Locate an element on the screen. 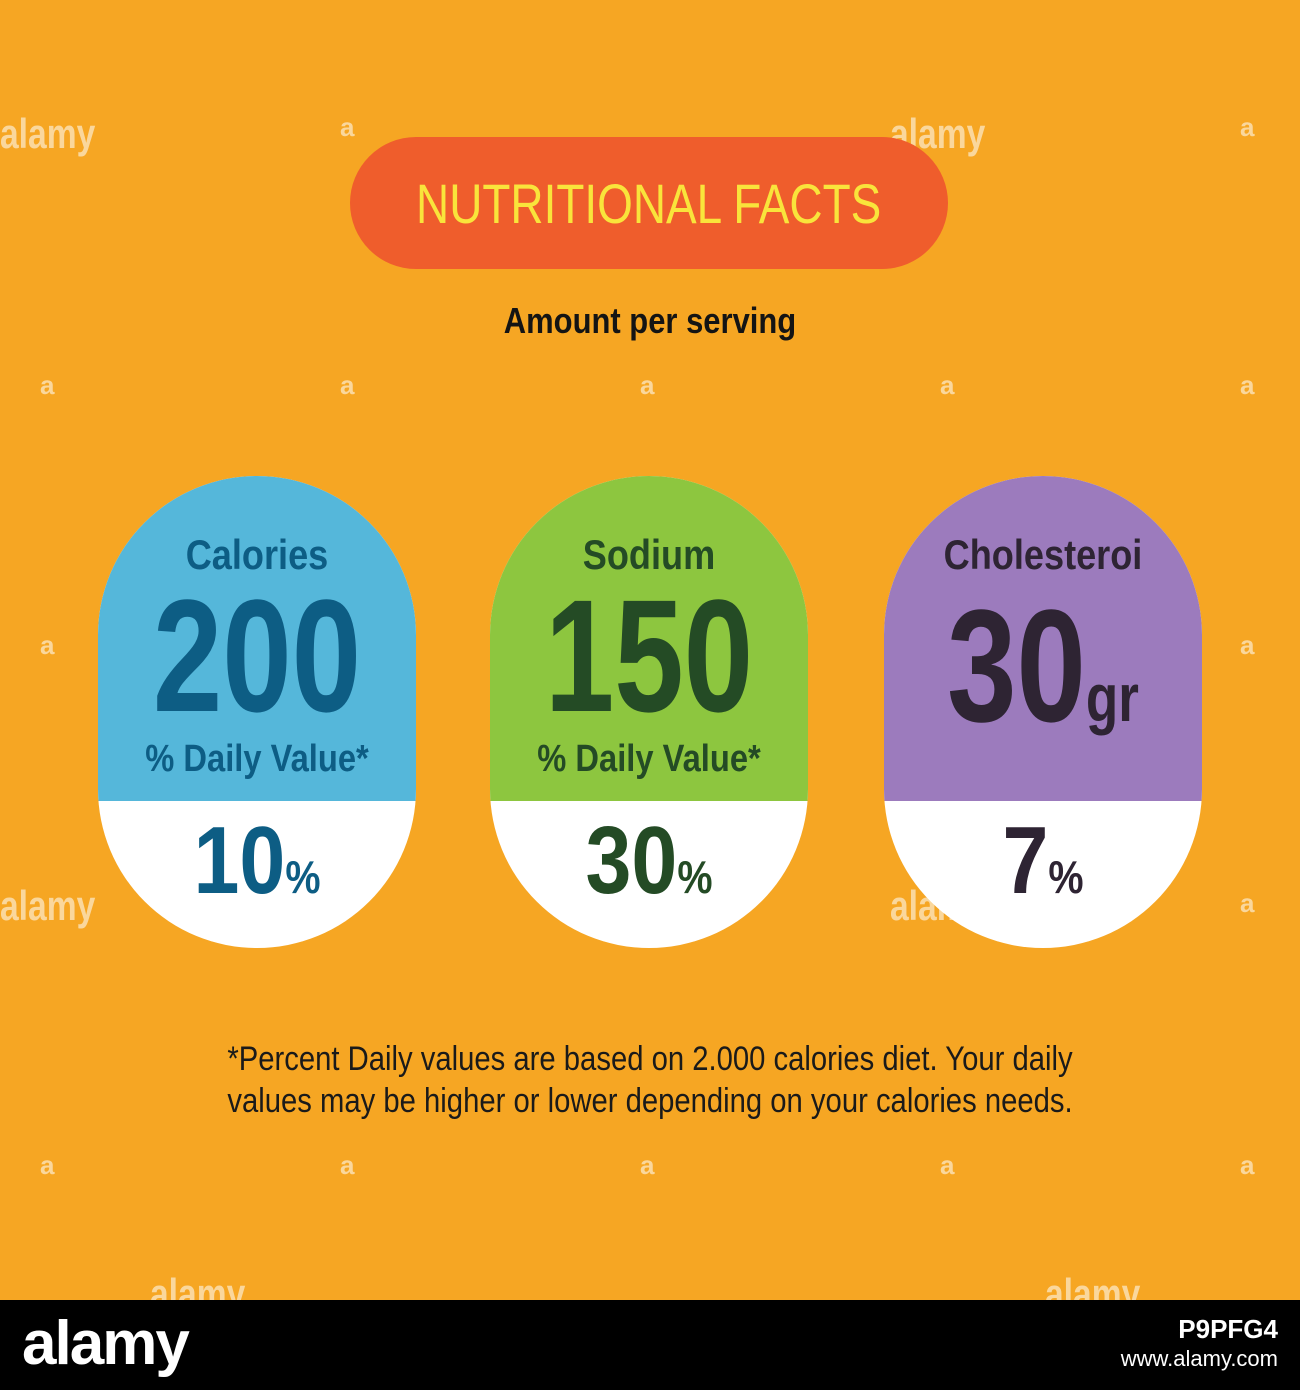 This screenshot has height=1390, width=1300. stock-meta: P9PFG4 www.alamy.com is located at coordinates (1199, 1344).